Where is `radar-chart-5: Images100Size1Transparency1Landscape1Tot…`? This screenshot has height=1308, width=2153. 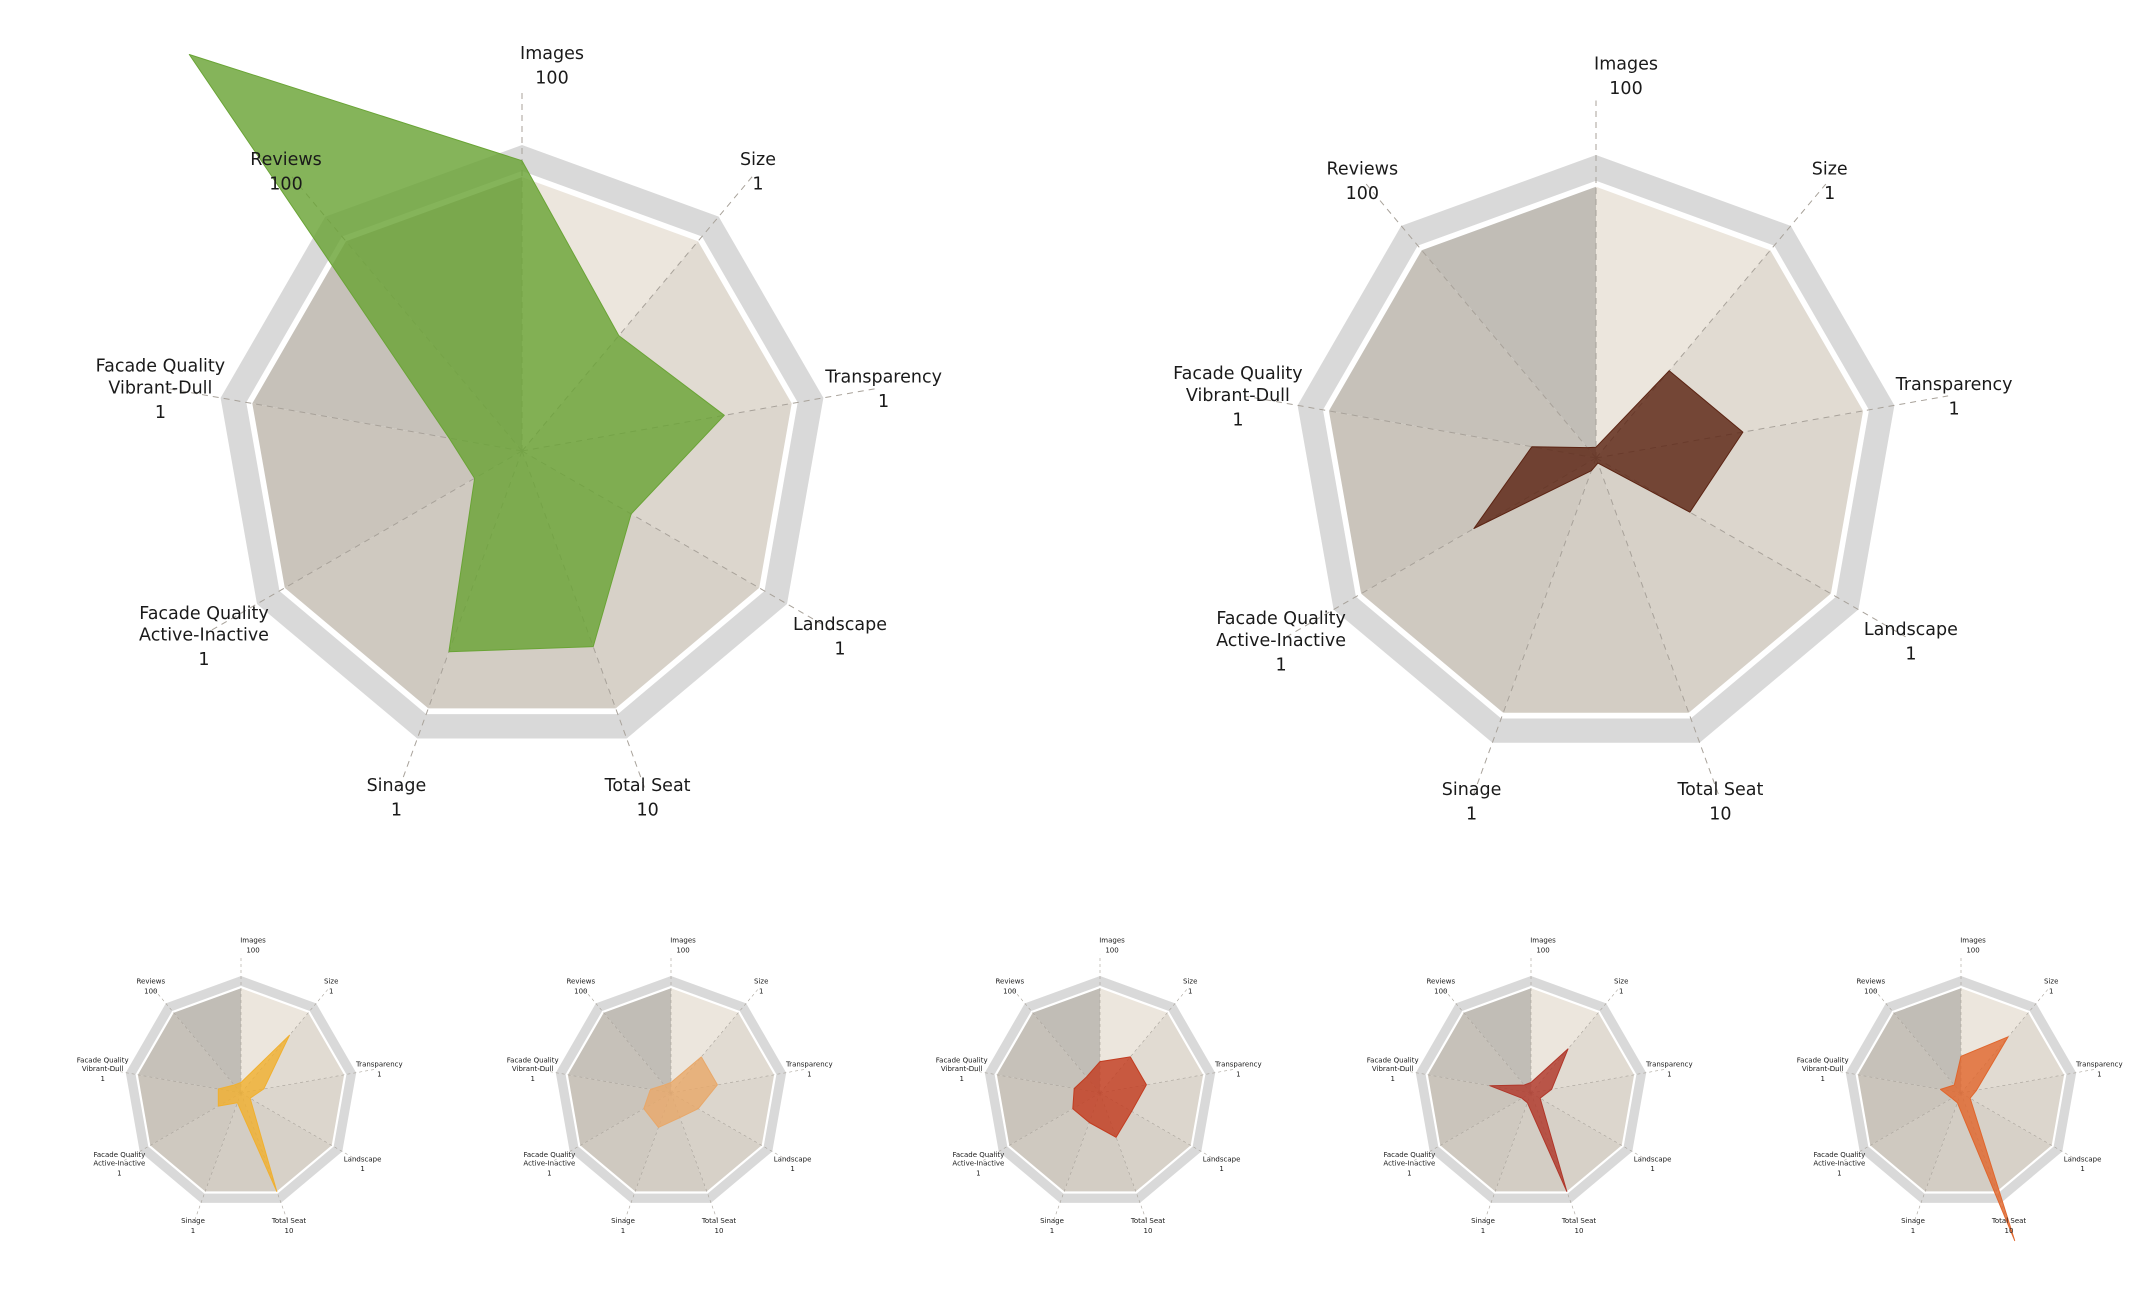 radar-chart-5: Images100Size1Transparency1Landscape1Tot… is located at coordinates (1099, 1086).